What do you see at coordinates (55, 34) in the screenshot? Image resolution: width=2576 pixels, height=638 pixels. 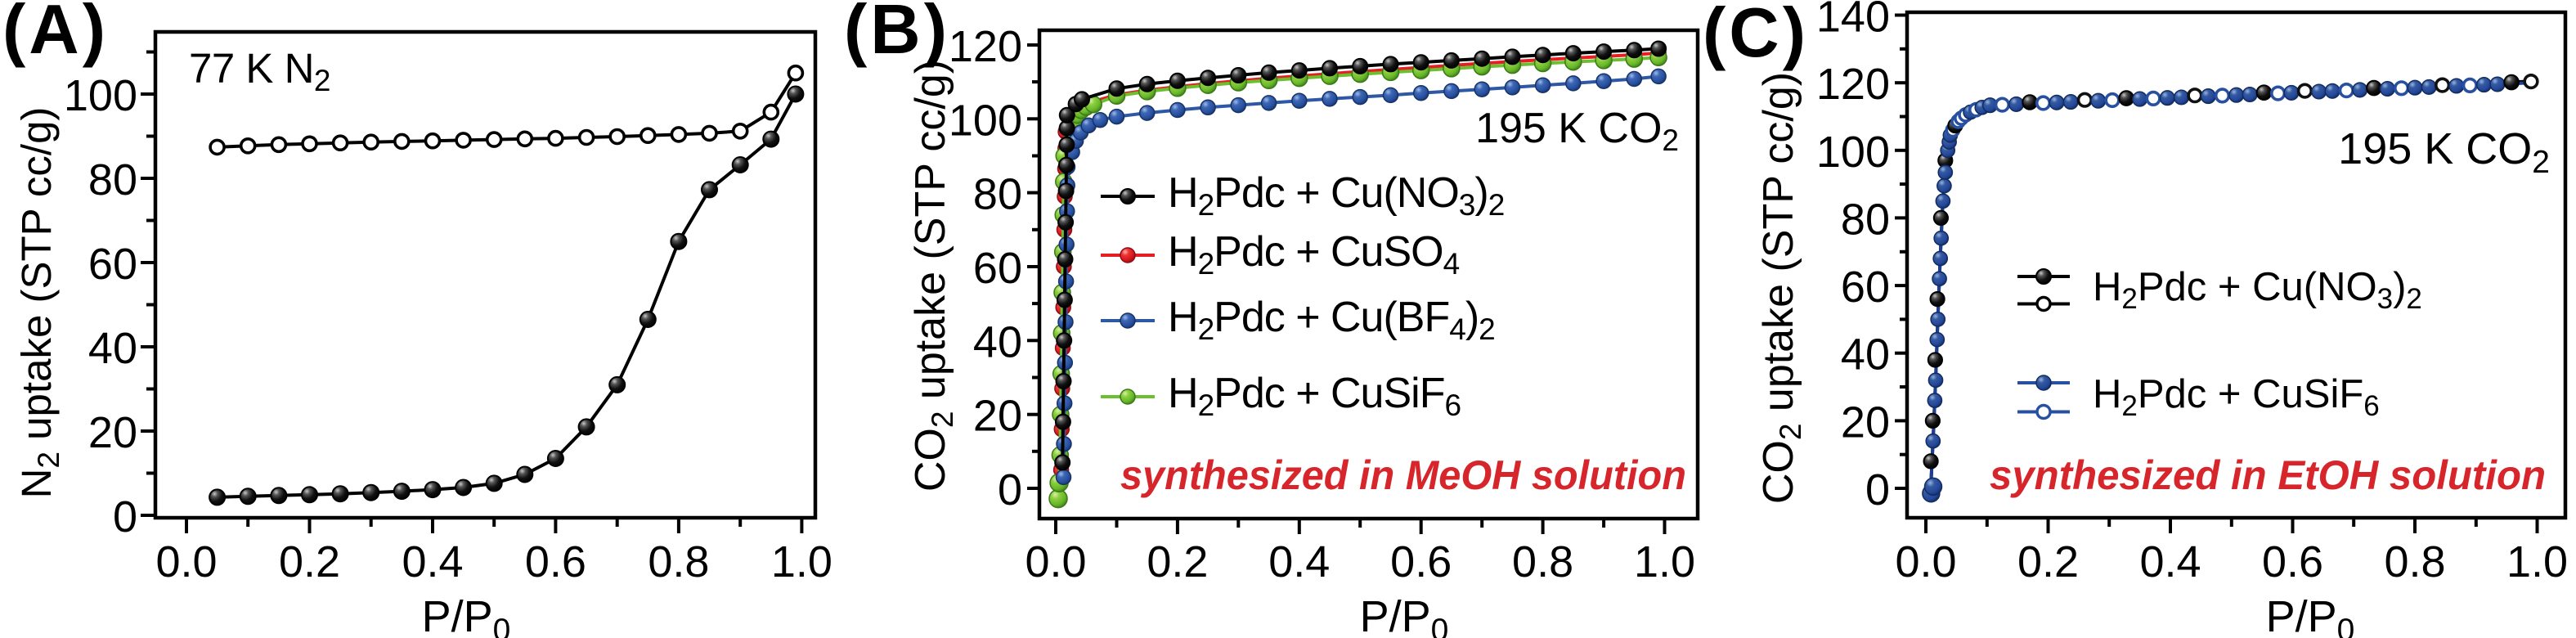 I see `svg-text: (A)` at bounding box center [55, 34].